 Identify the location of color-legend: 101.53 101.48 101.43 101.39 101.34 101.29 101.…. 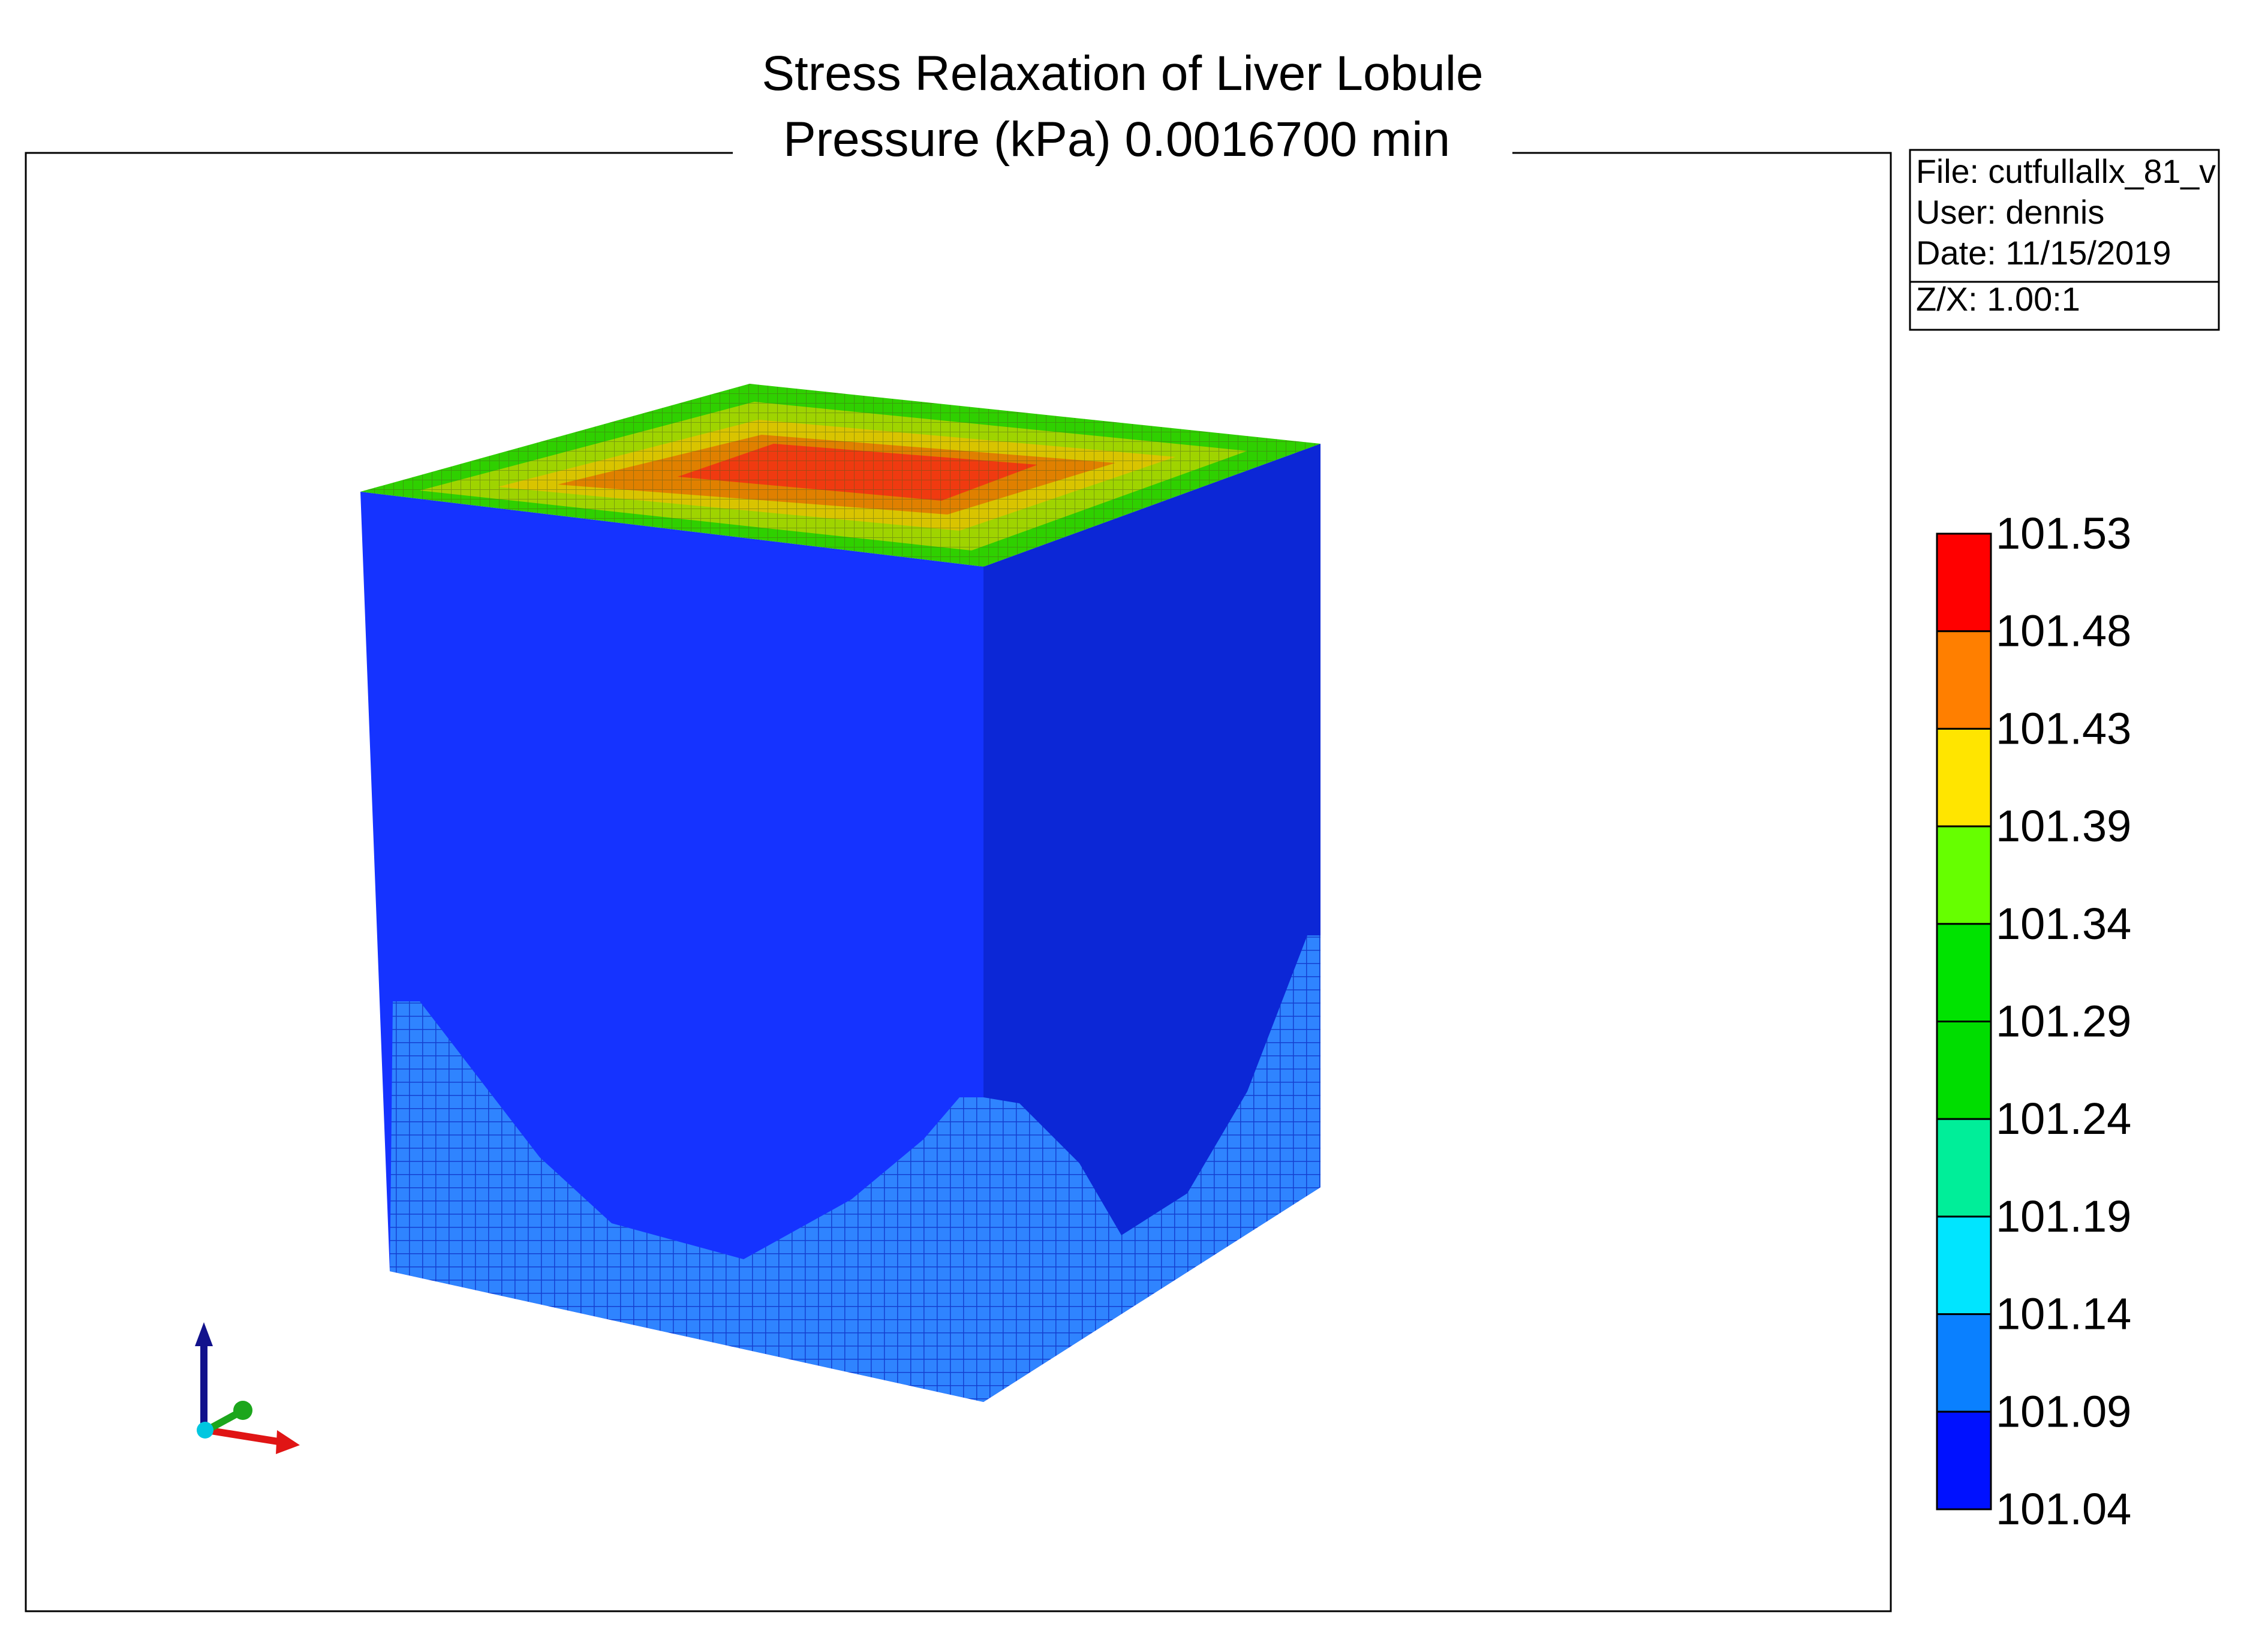
(2033, 1021).